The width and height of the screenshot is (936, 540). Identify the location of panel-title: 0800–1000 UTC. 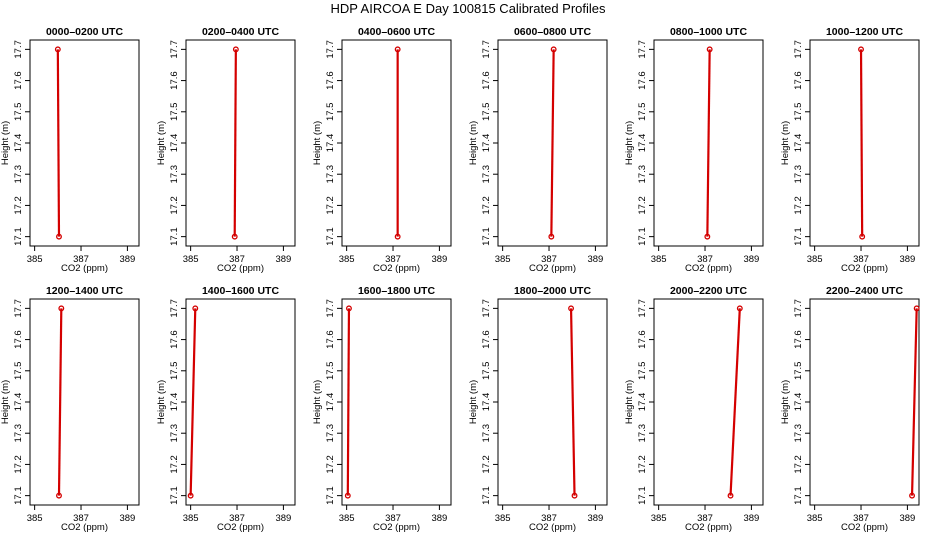
(708, 32).